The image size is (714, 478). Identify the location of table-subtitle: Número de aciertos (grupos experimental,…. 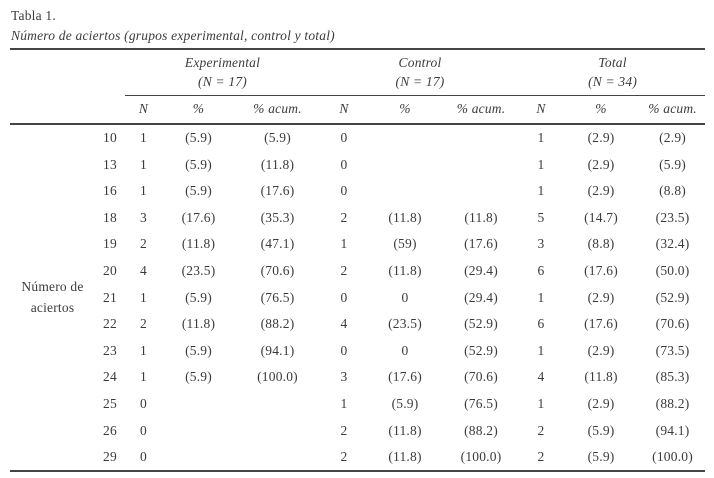
(173, 35).